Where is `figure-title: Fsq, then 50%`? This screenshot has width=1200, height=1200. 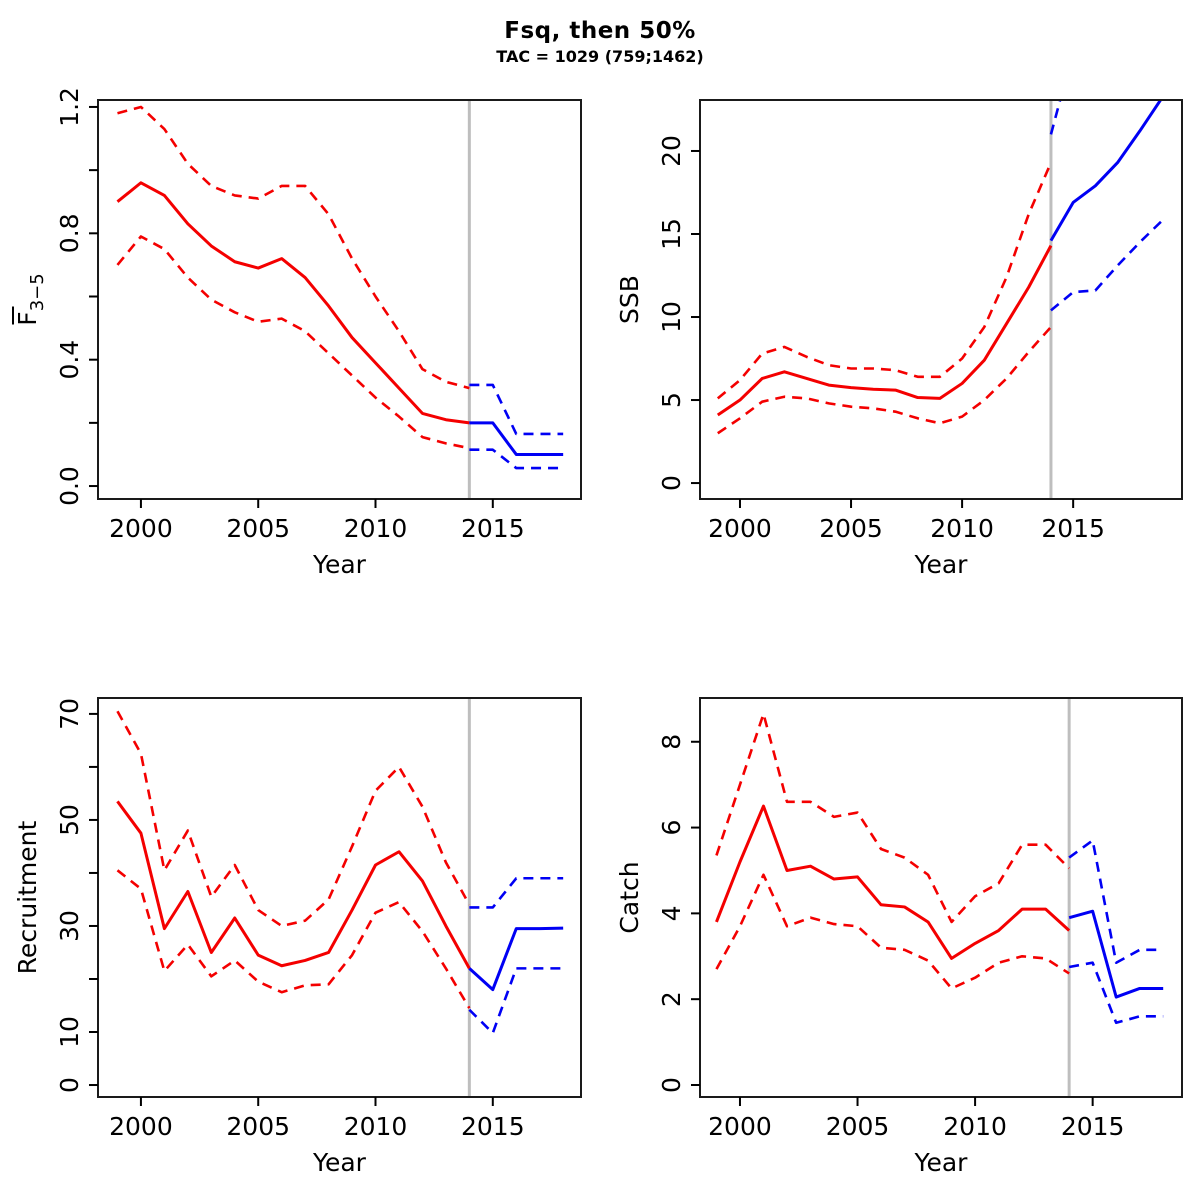 figure-title: Fsq, then 50% is located at coordinates (600, 31).